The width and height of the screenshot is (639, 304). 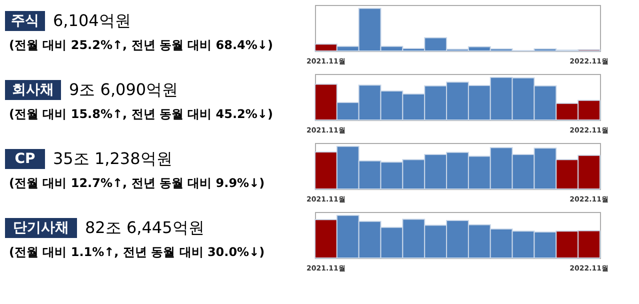 I want to click on text: (전월 대비 25.2%↑, 전년 동월 대비 68.4%↓), so click(x=141, y=45).